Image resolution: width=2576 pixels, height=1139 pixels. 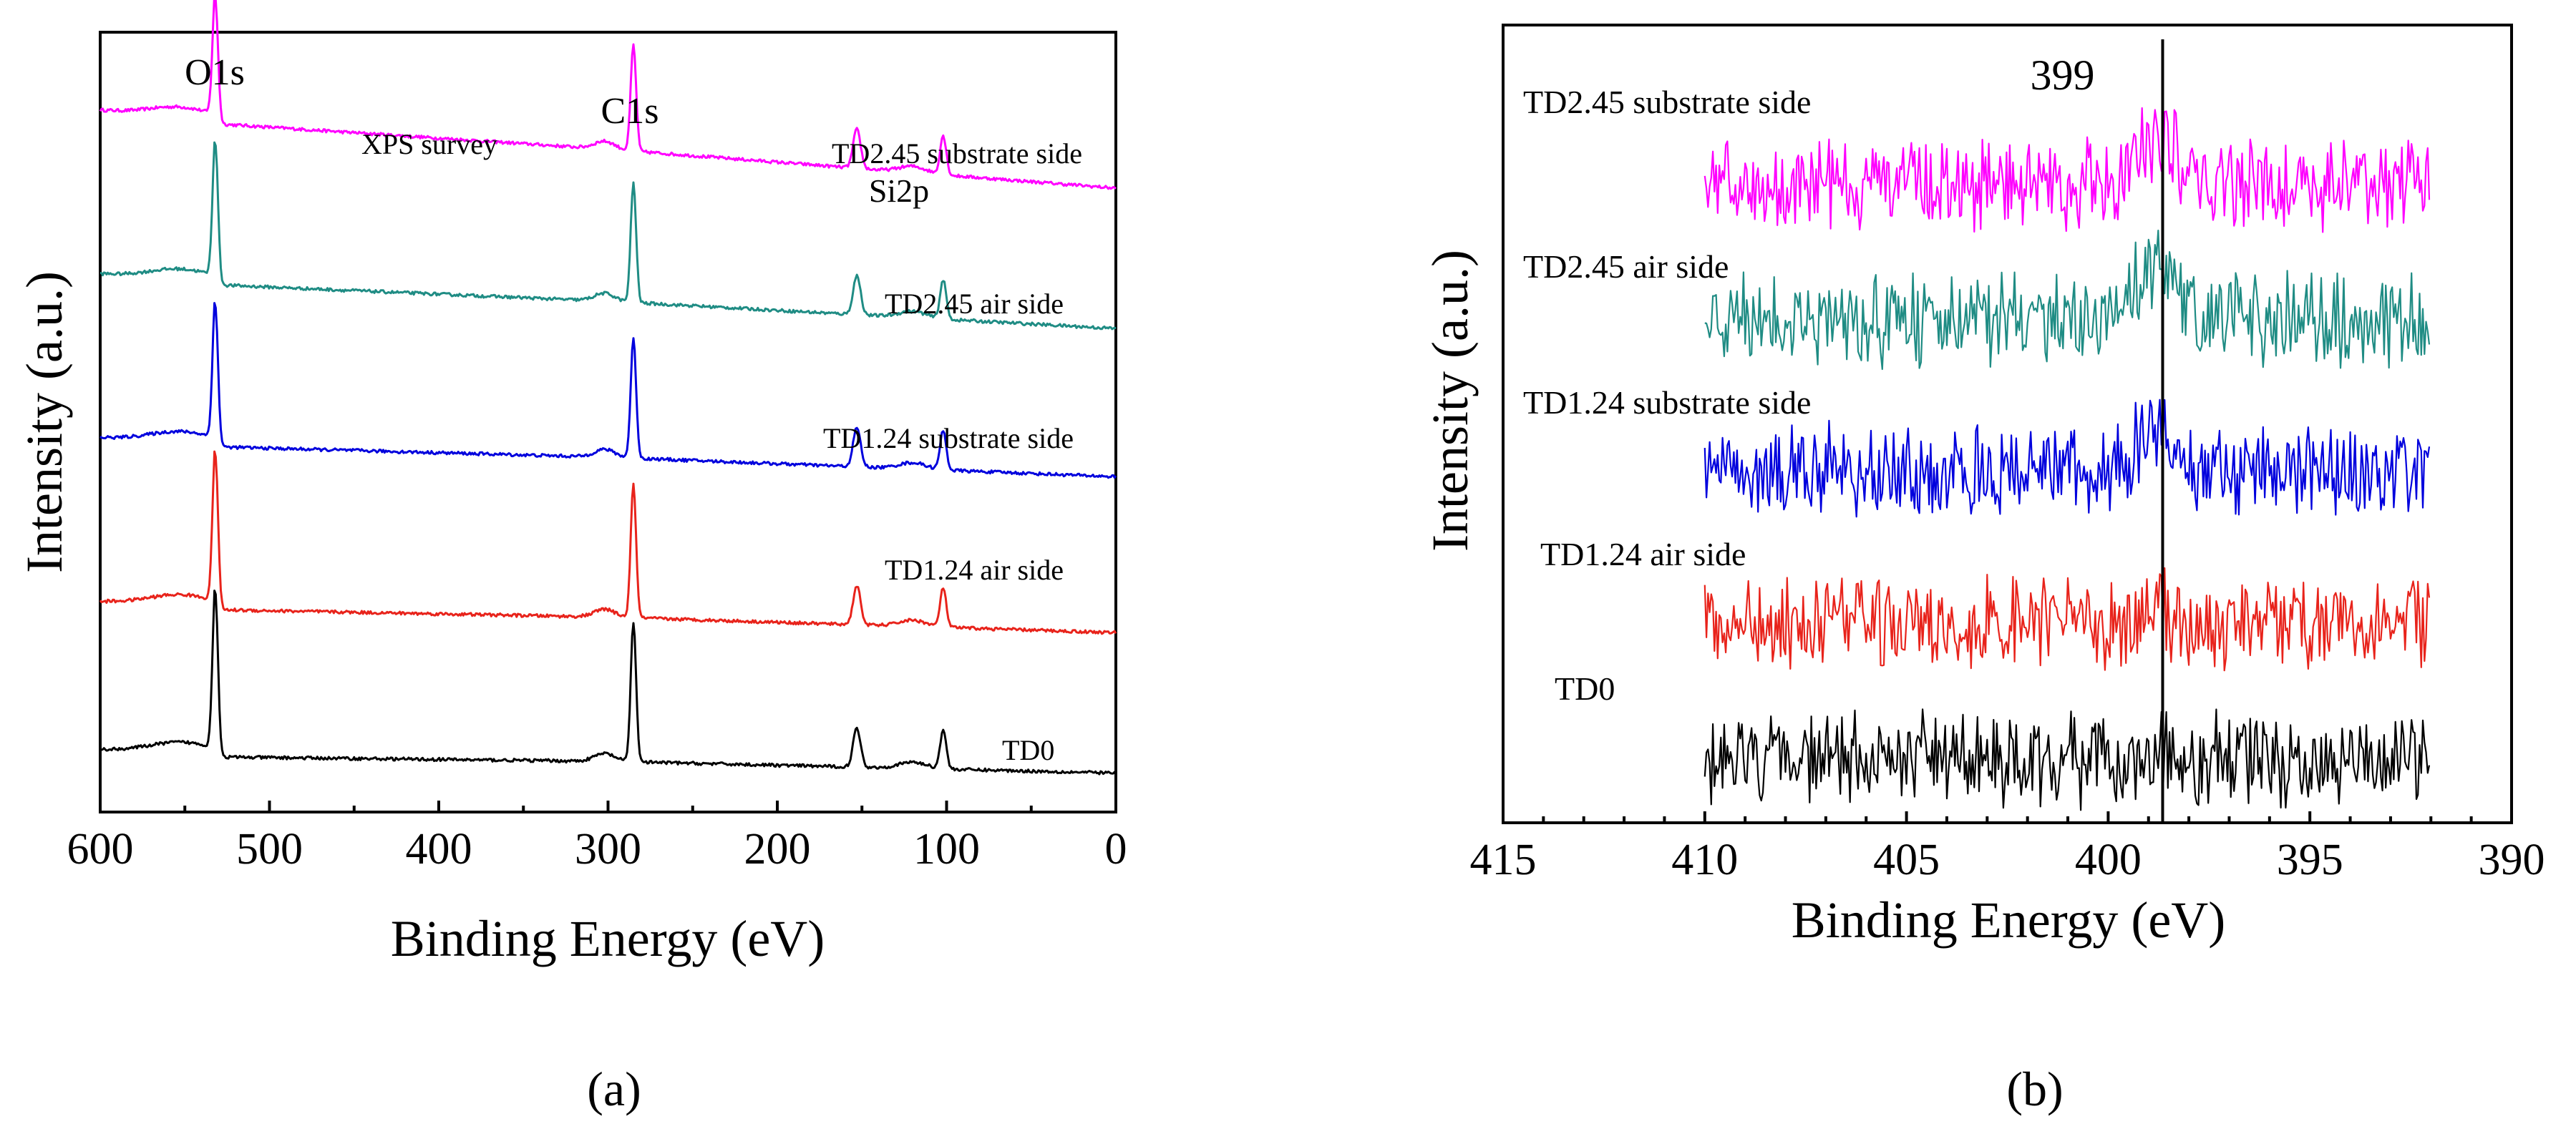 I want to click on panel-a-xlabel: Binding Energy (eV), so click(x=608, y=938).